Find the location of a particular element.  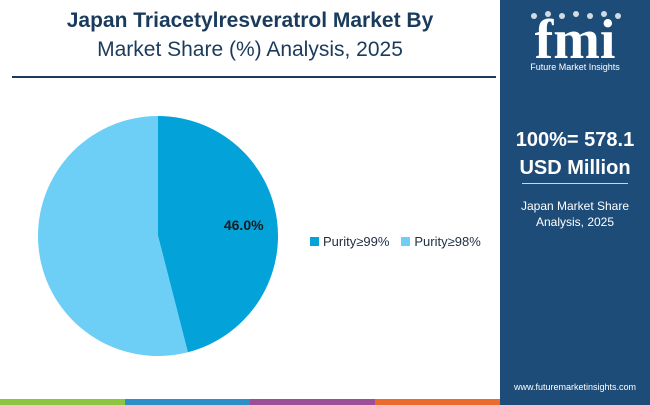

bottom-color-bar is located at coordinates (250, 402).